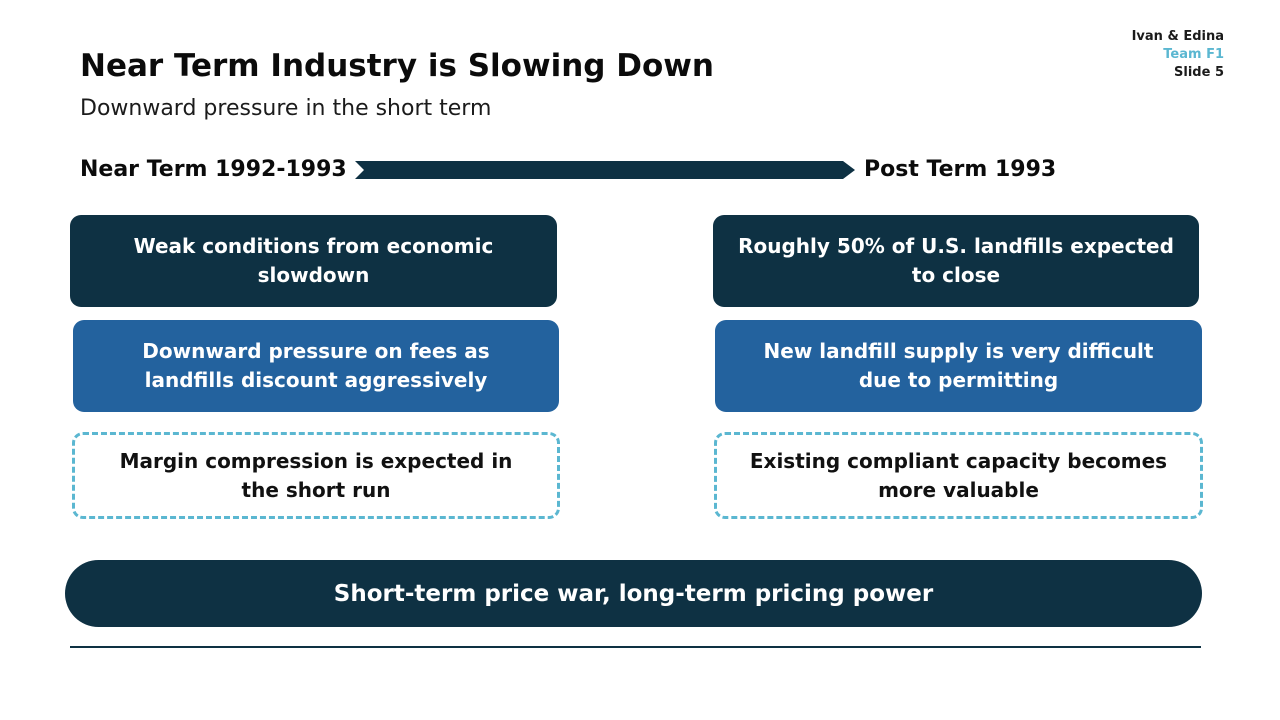 This screenshot has width=1280, height=720. Describe the element at coordinates (1193, 54) in the screenshot. I see `team-label: Team F1` at that location.